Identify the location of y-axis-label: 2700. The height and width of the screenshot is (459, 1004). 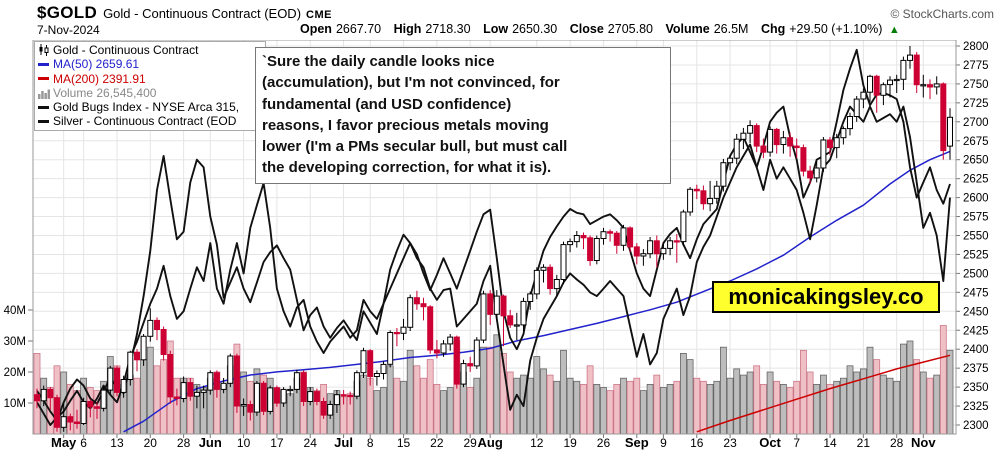
(976, 123).